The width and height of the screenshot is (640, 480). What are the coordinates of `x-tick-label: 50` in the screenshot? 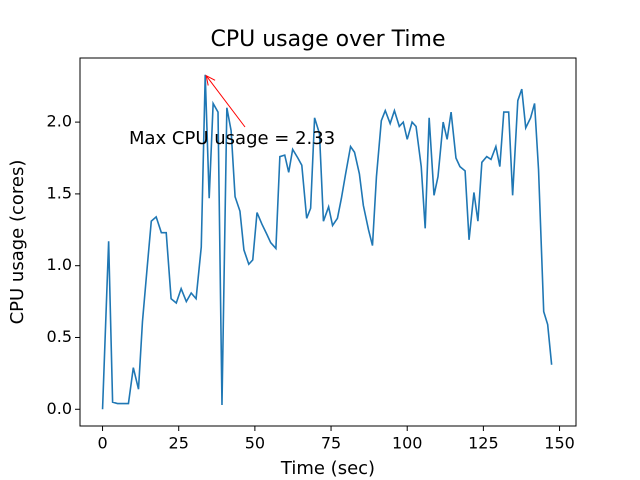 It's located at (255, 443).